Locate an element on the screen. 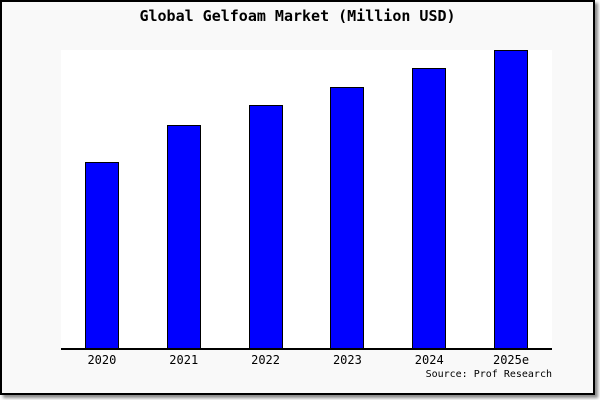 The image size is (600, 400). x-tick-label: 2023 is located at coordinates (347, 360).